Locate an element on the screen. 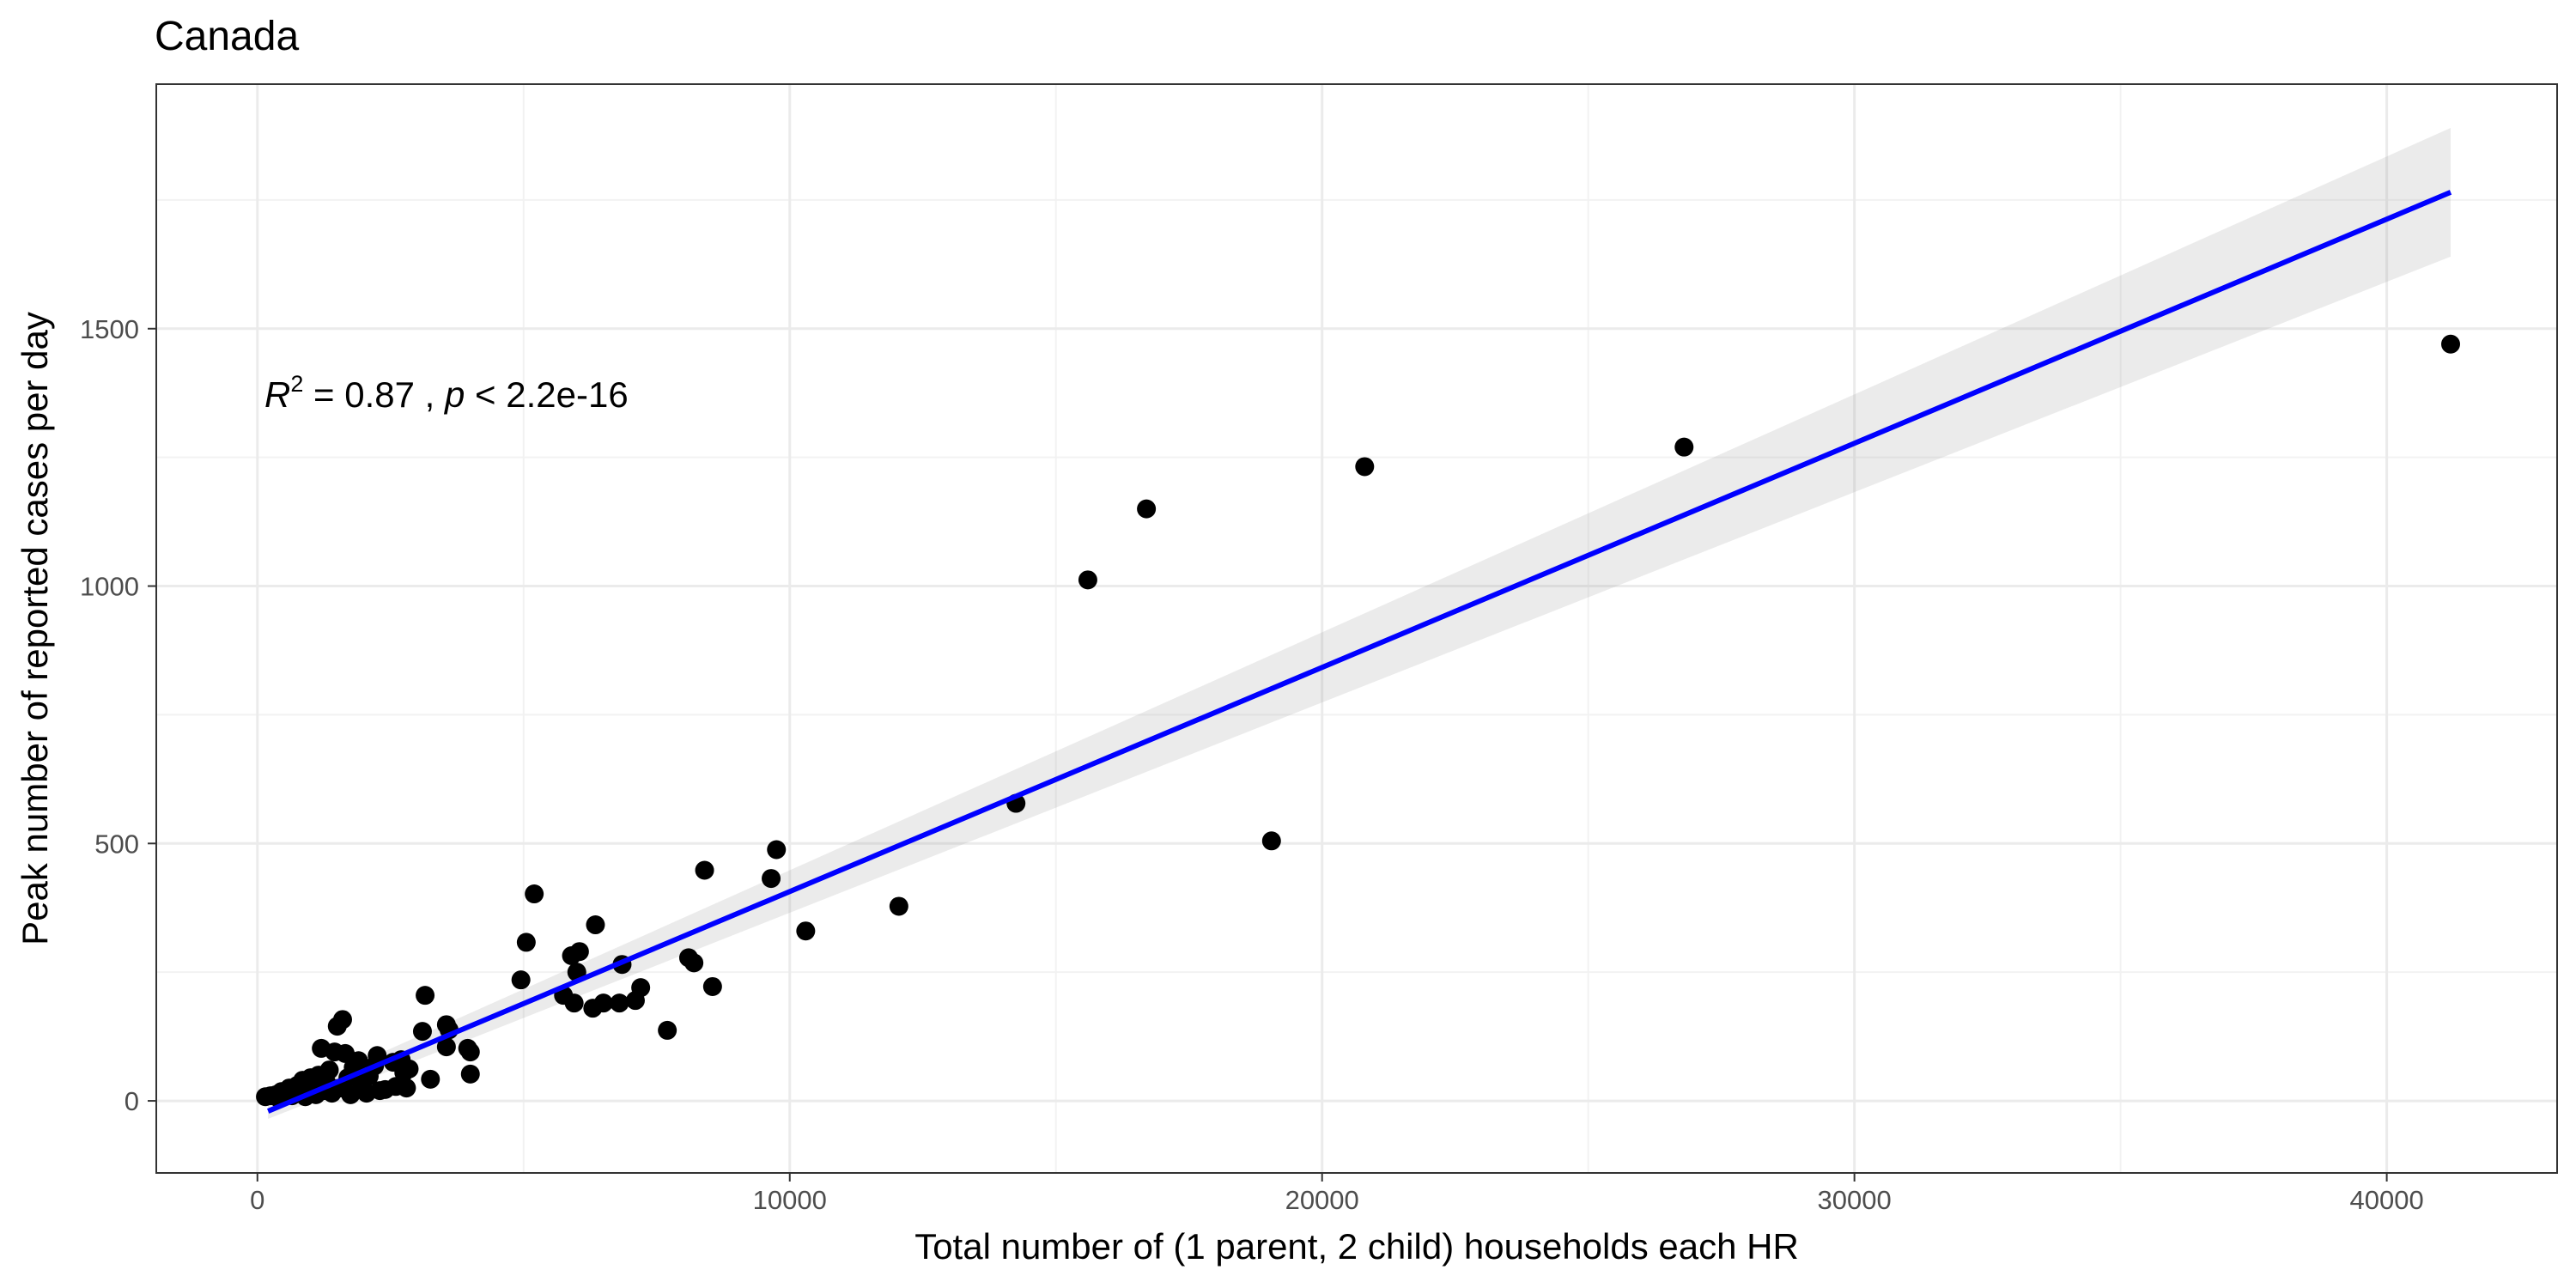 Image resolution: width=2576 pixels, height=1288 pixels. x-tick-label: 30000 is located at coordinates (1855, 1200).